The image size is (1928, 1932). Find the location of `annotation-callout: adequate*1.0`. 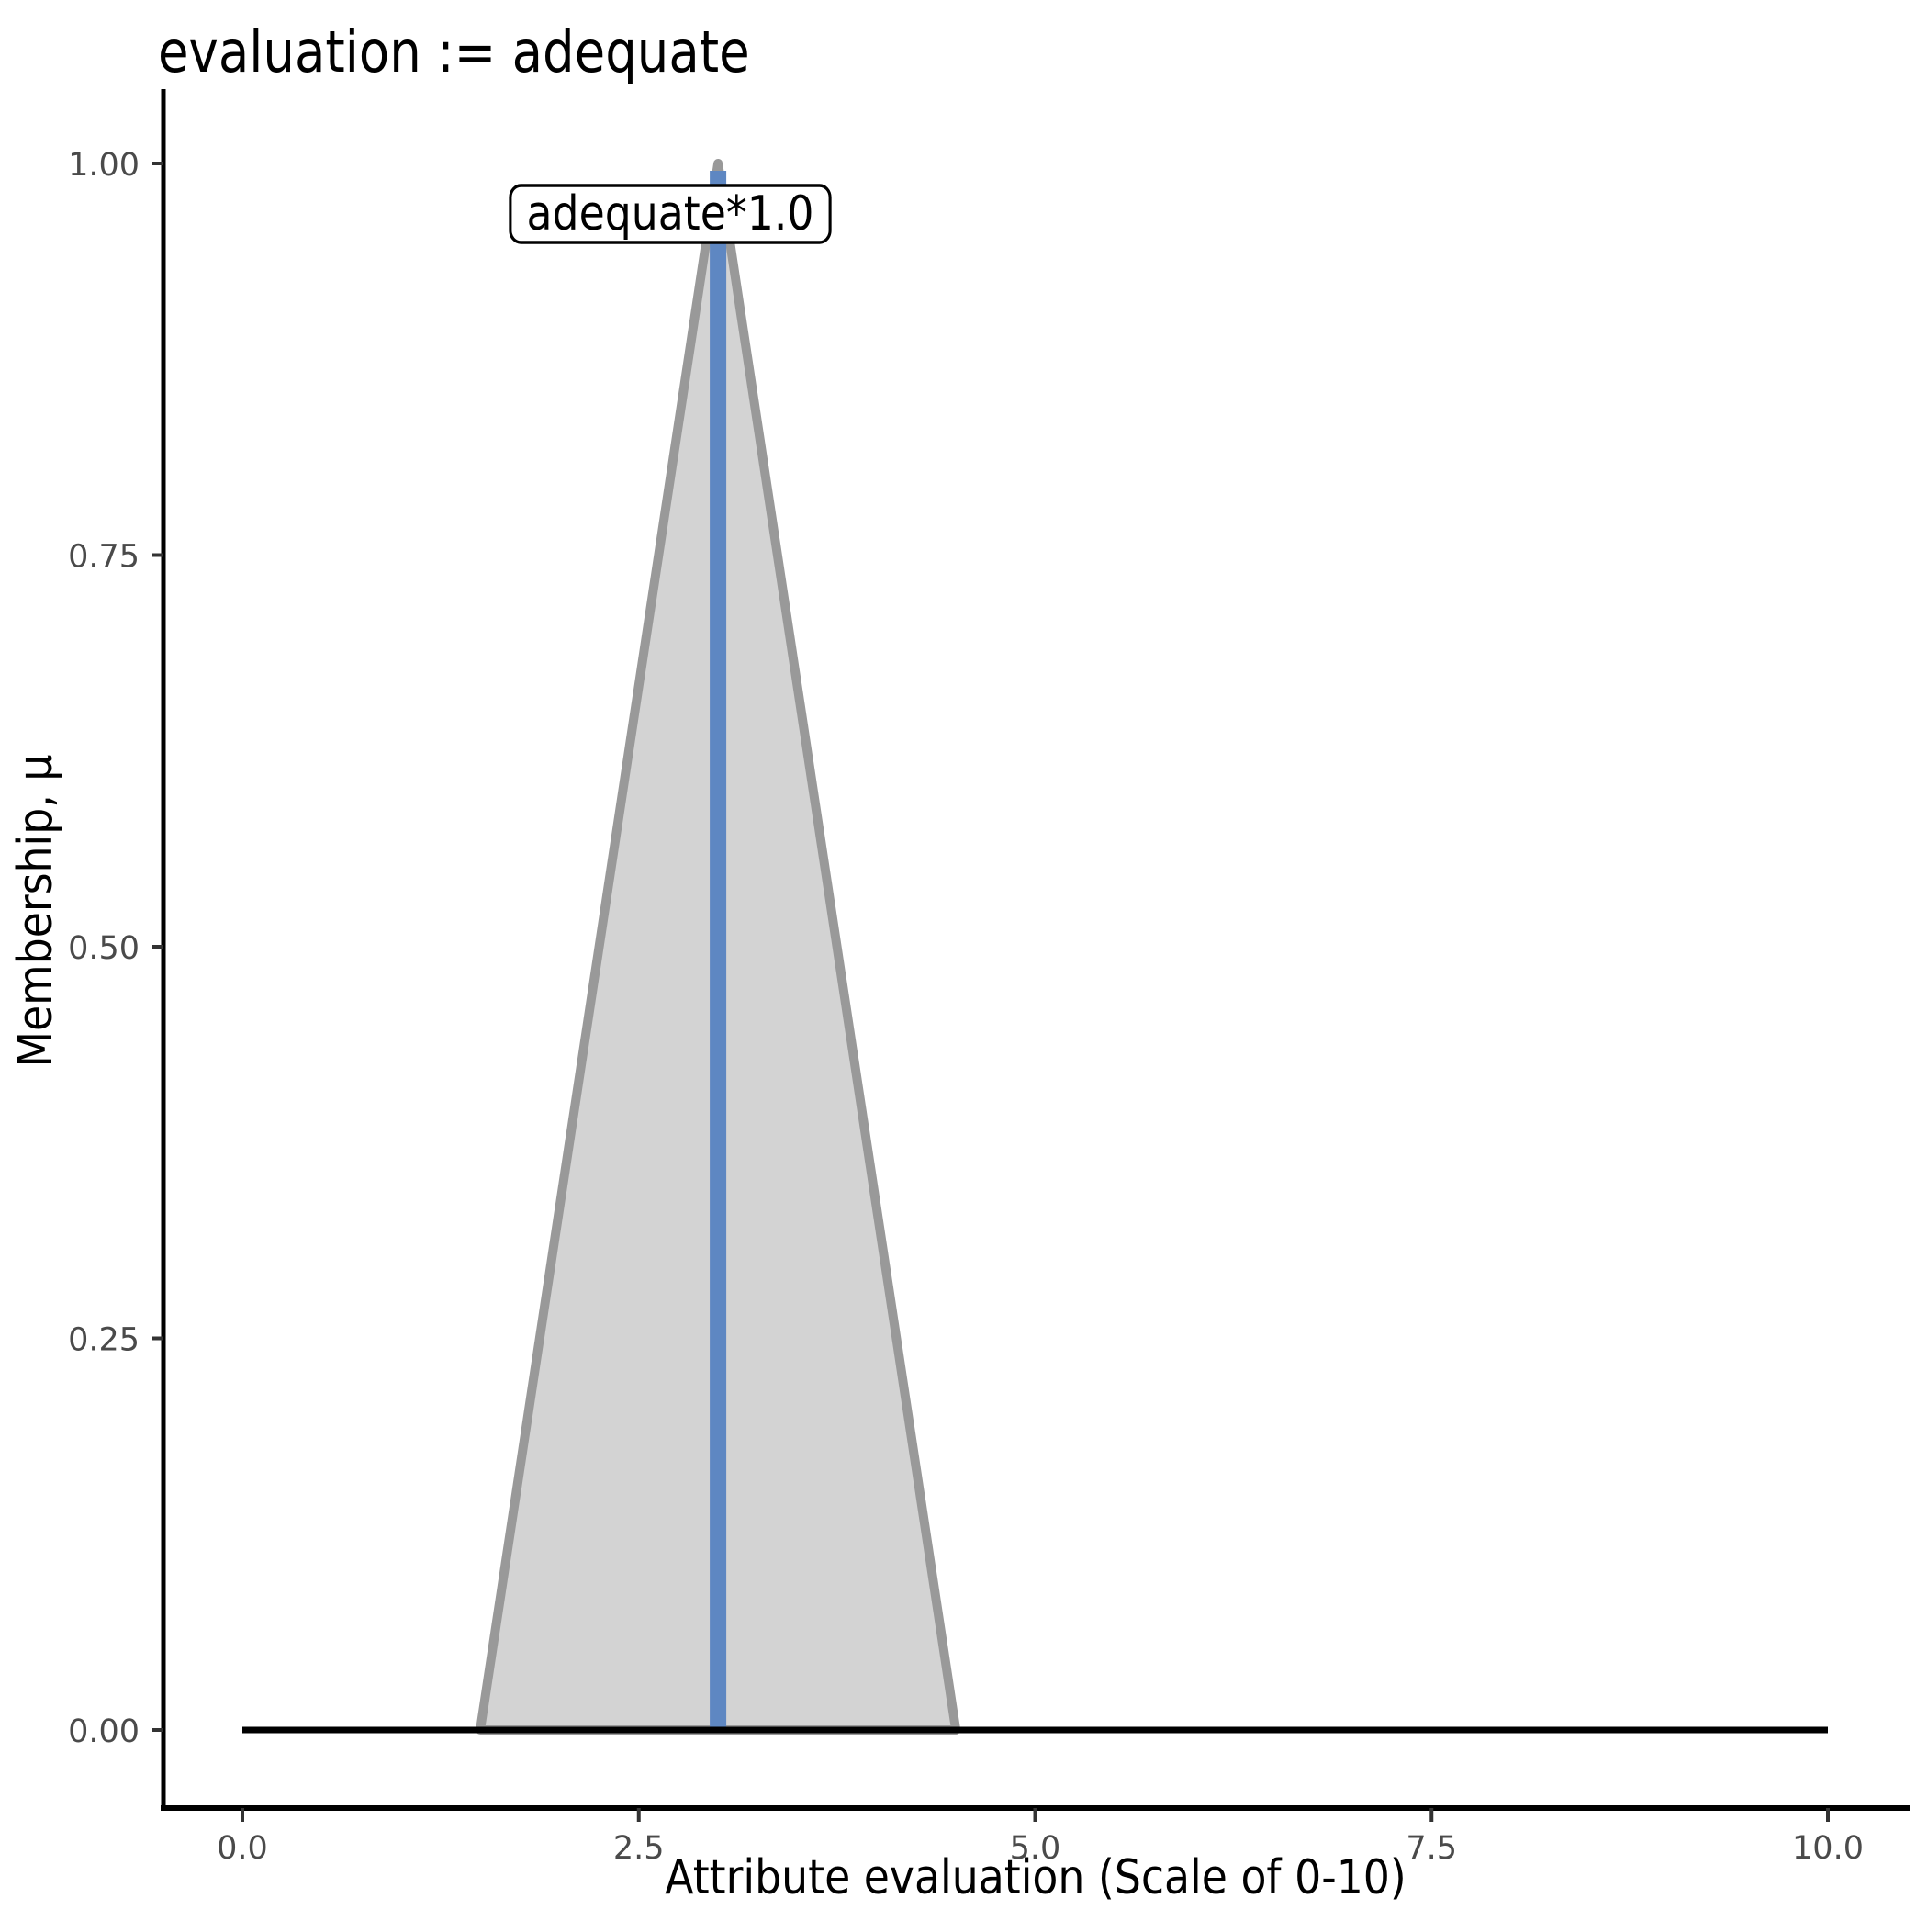

annotation-callout: adequate*1.0 is located at coordinates (670, 214).